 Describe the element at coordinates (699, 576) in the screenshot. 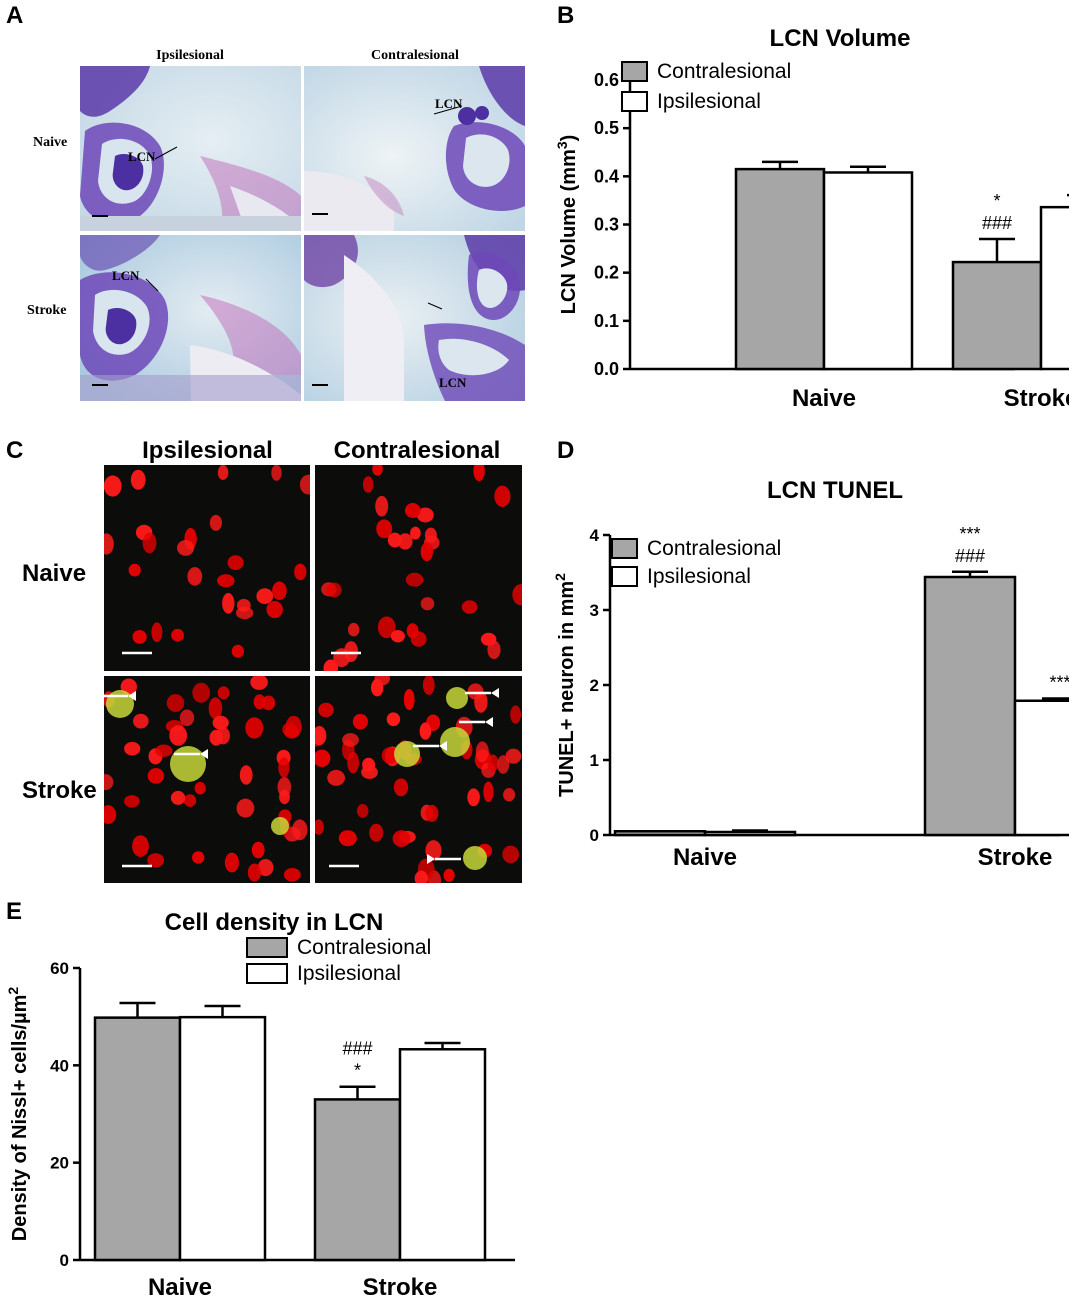

I see `legend-label: Ipsilesional` at that location.